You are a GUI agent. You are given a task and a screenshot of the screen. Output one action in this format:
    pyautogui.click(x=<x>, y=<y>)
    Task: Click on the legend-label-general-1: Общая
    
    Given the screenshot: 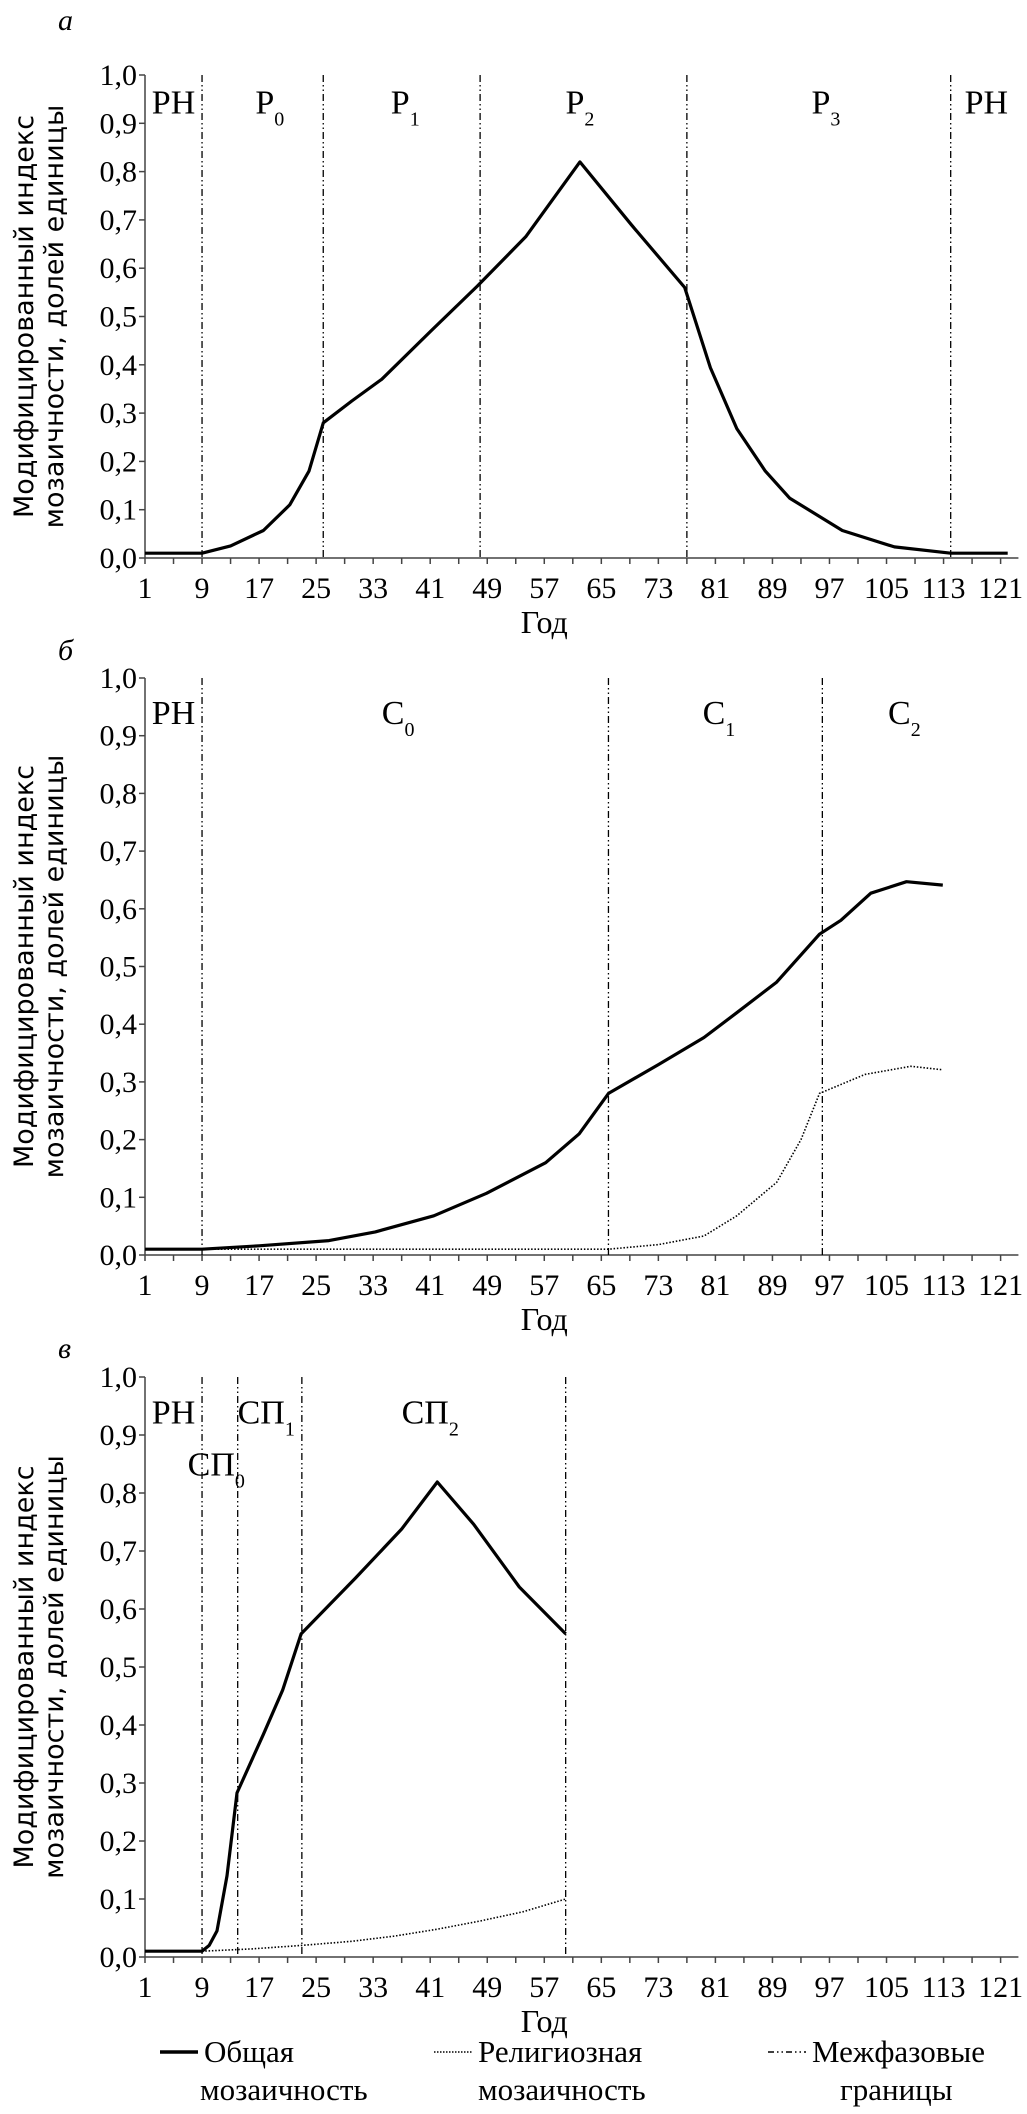 What is the action you would take?
    pyautogui.click(x=249, y=2051)
    